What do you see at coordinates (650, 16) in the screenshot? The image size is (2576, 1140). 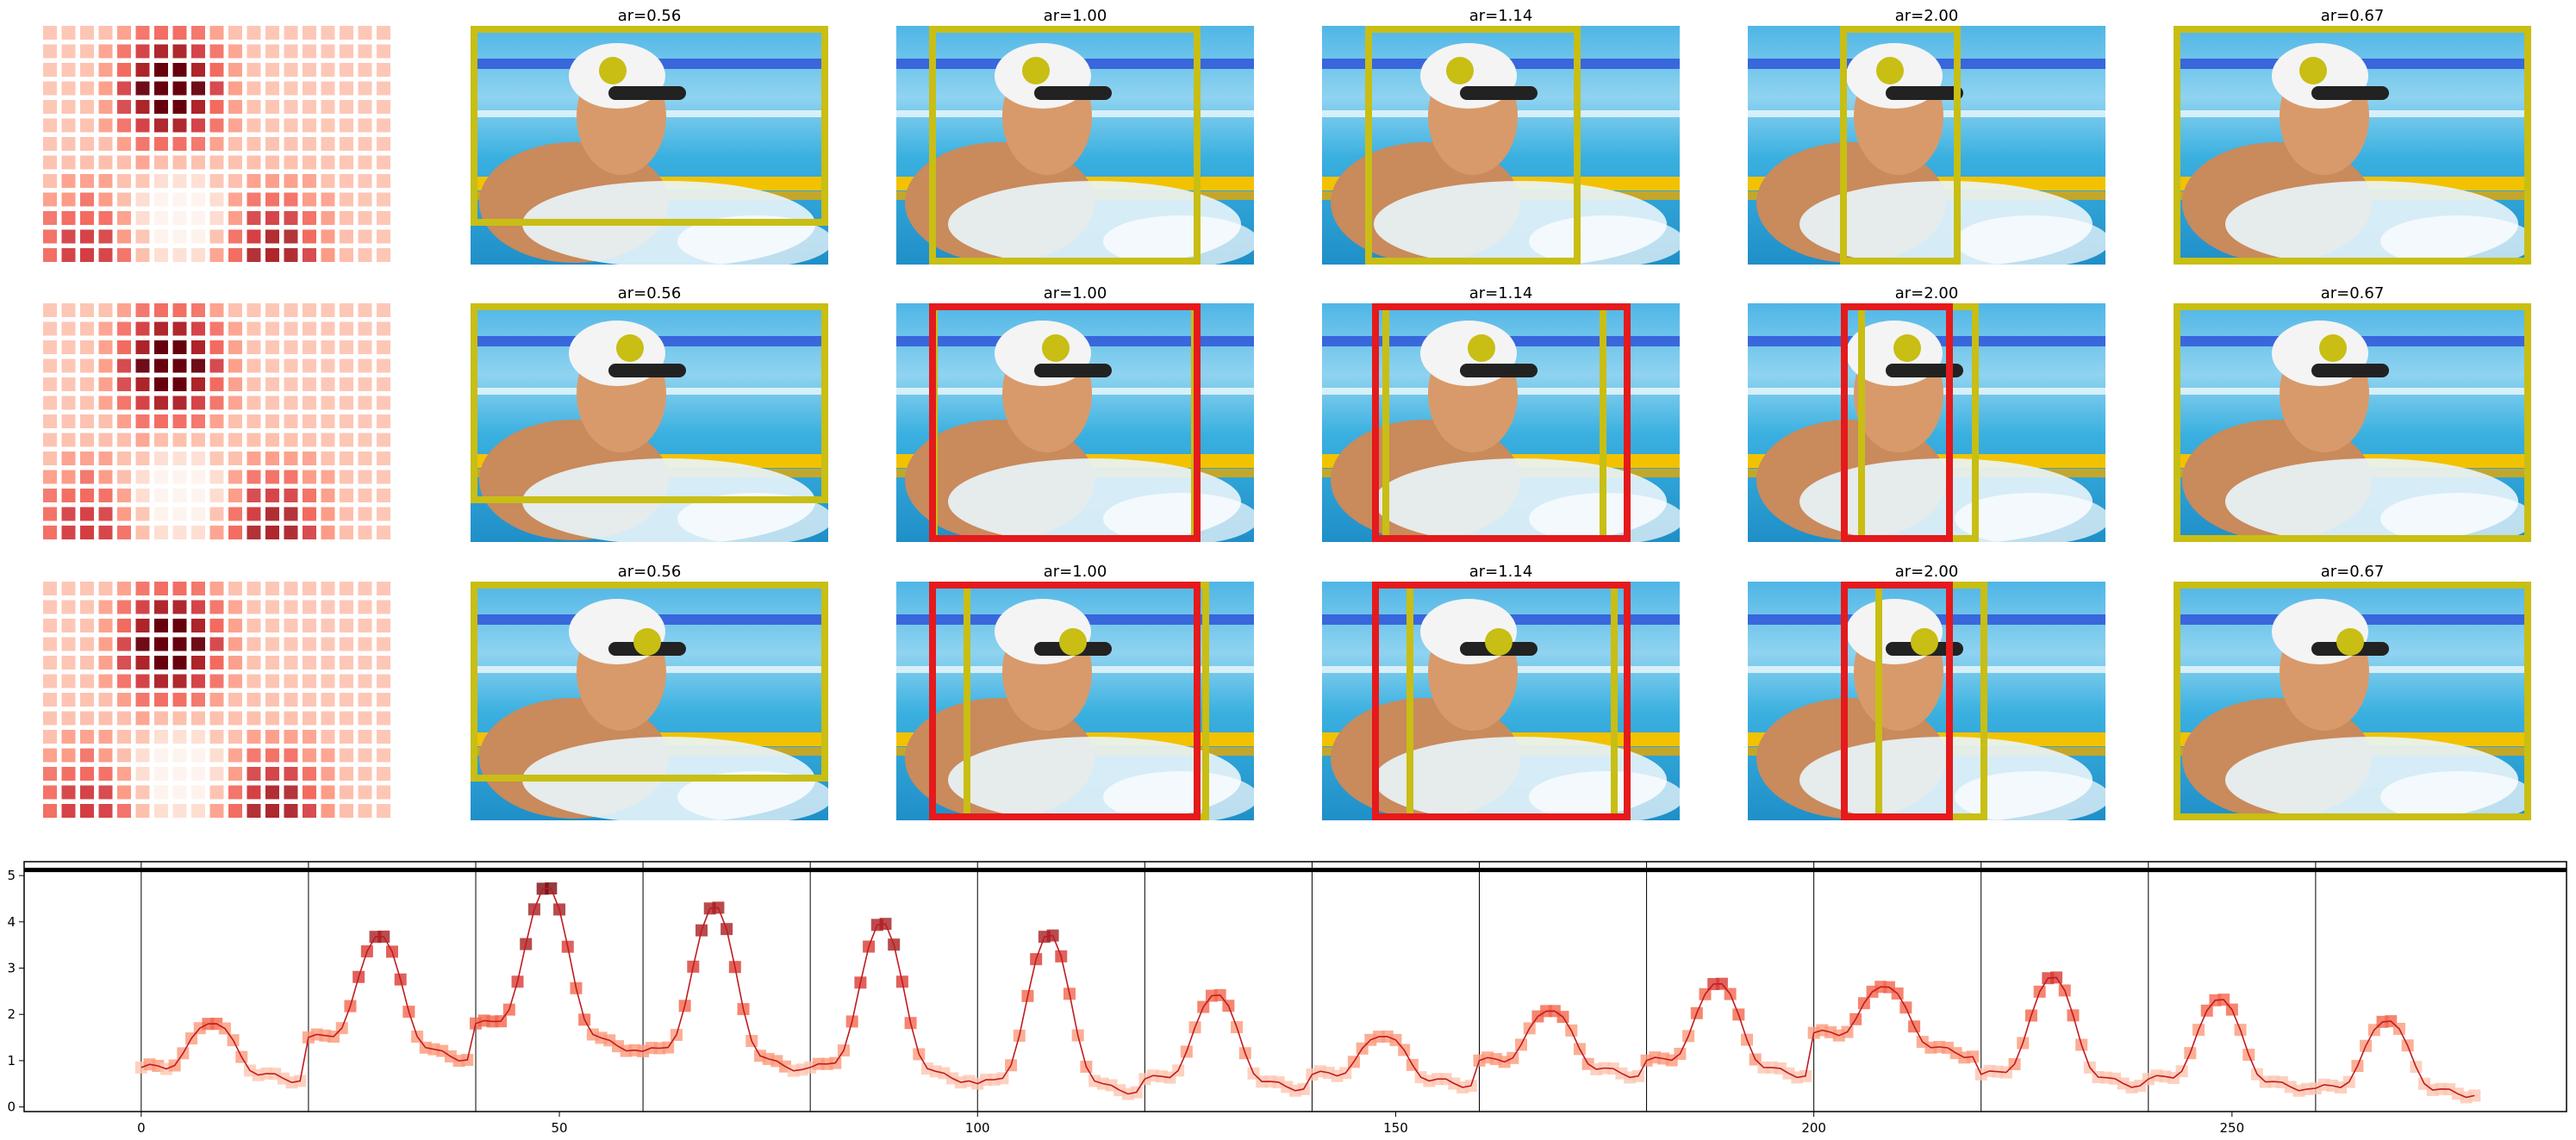 I see `panel-title: ar=0.56` at bounding box center [650, 16].